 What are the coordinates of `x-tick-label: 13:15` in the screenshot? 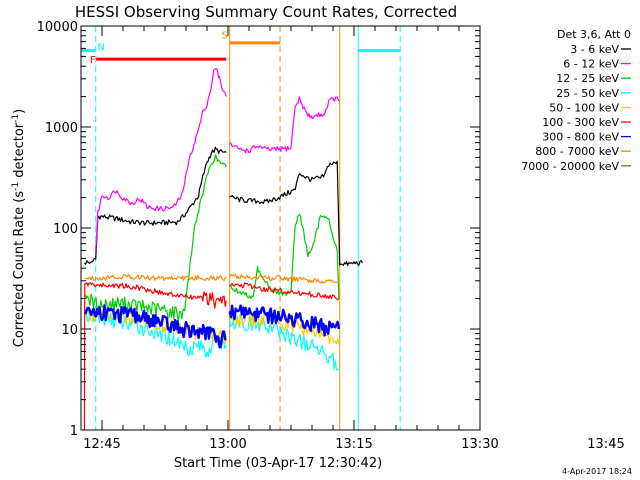 It's located at (353, 444).